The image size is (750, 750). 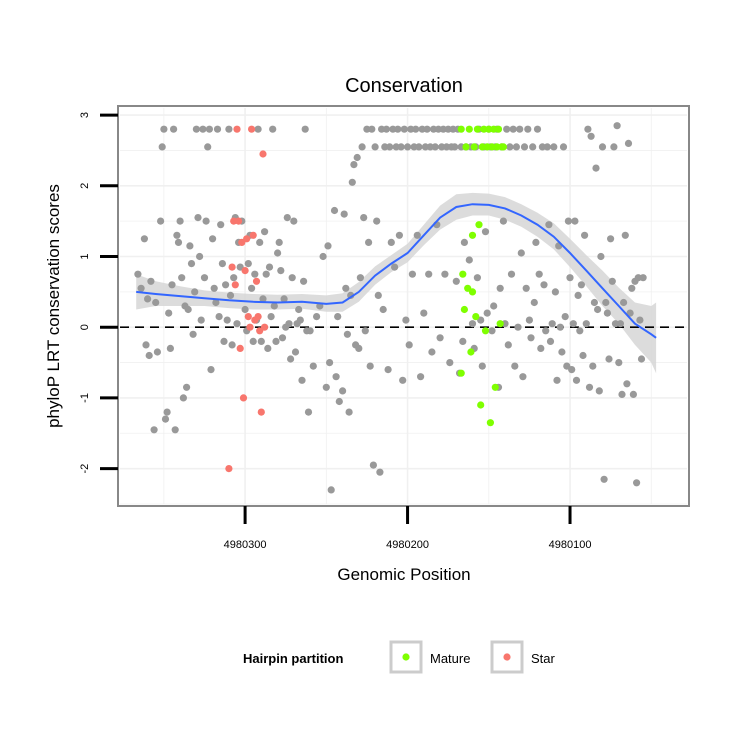 I want to click on x-tick-label: 4980300, so click(x=245, y=545).